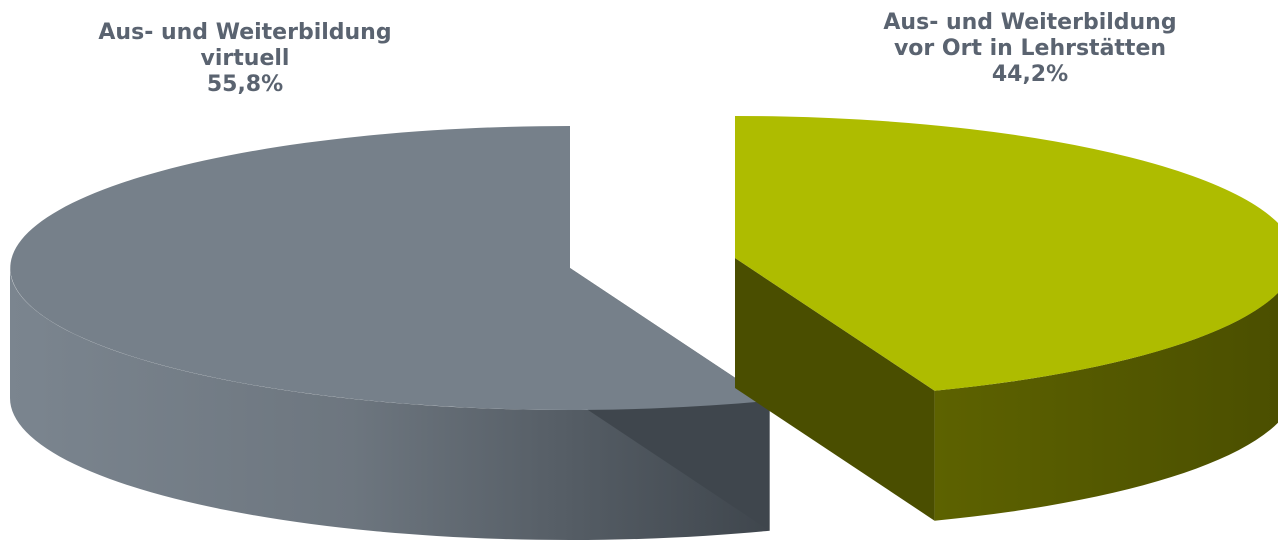 This screenshot has height=546, width=1278. I want to click on slice-value-virtuell: 55,8%, so click(245, 84).